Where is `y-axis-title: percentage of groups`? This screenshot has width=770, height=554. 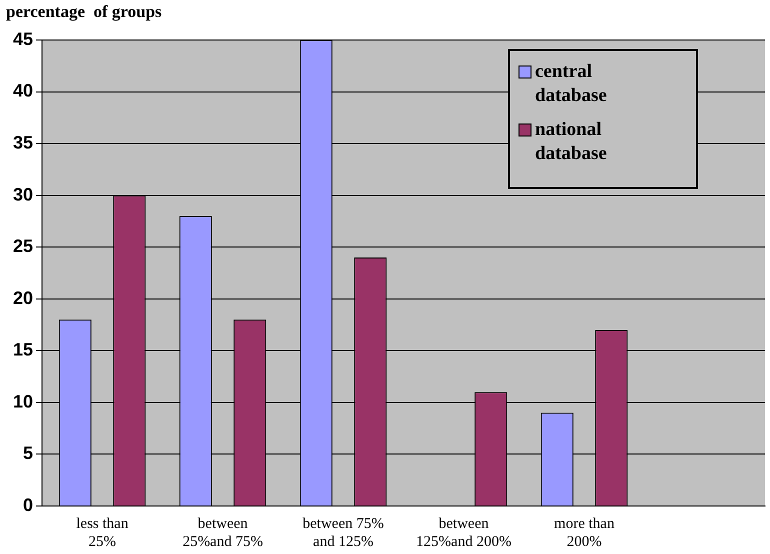 y-axis-title: percentage of groups is located at coordinates (84, 11).